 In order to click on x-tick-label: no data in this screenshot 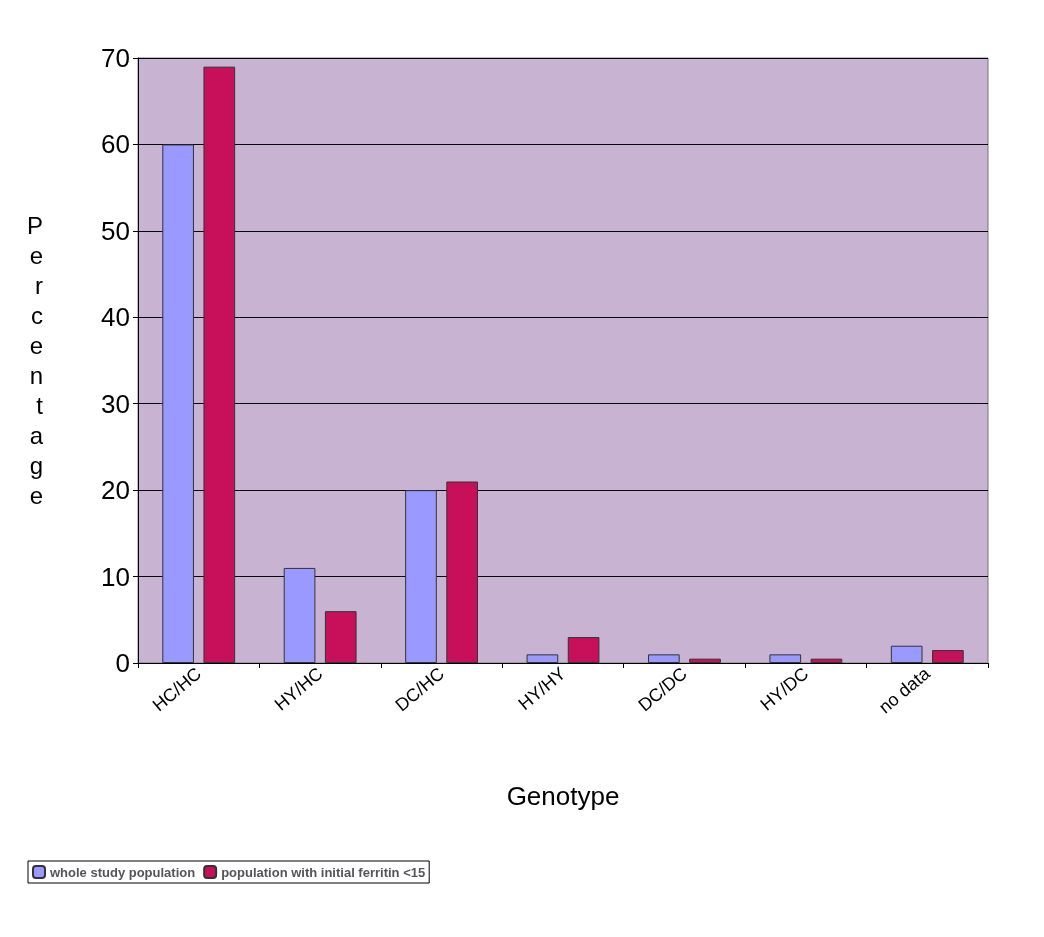, I will do `click(904, 690)`.